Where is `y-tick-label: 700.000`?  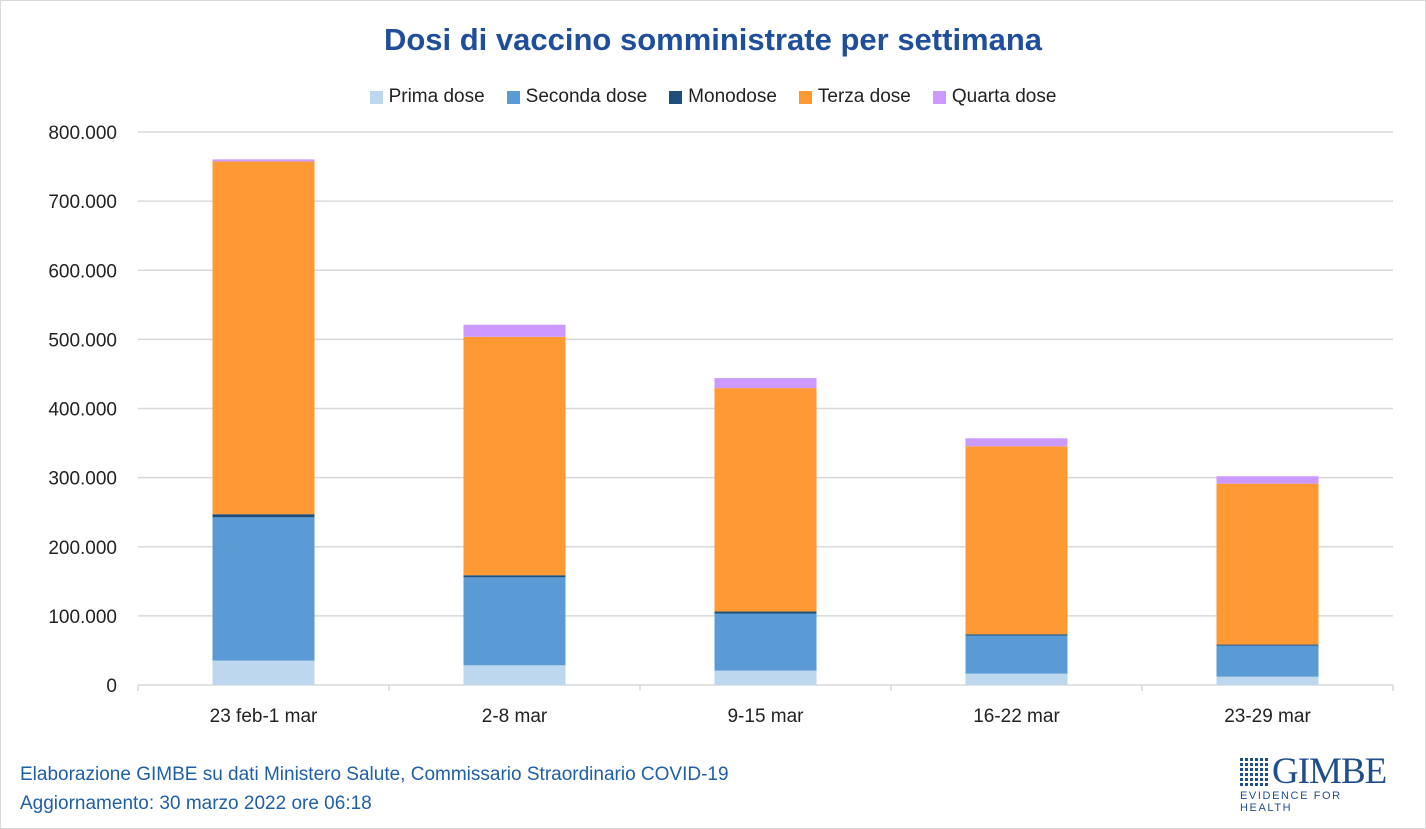
y-tick-label: 700.000 is located at coordinates (82, 202).